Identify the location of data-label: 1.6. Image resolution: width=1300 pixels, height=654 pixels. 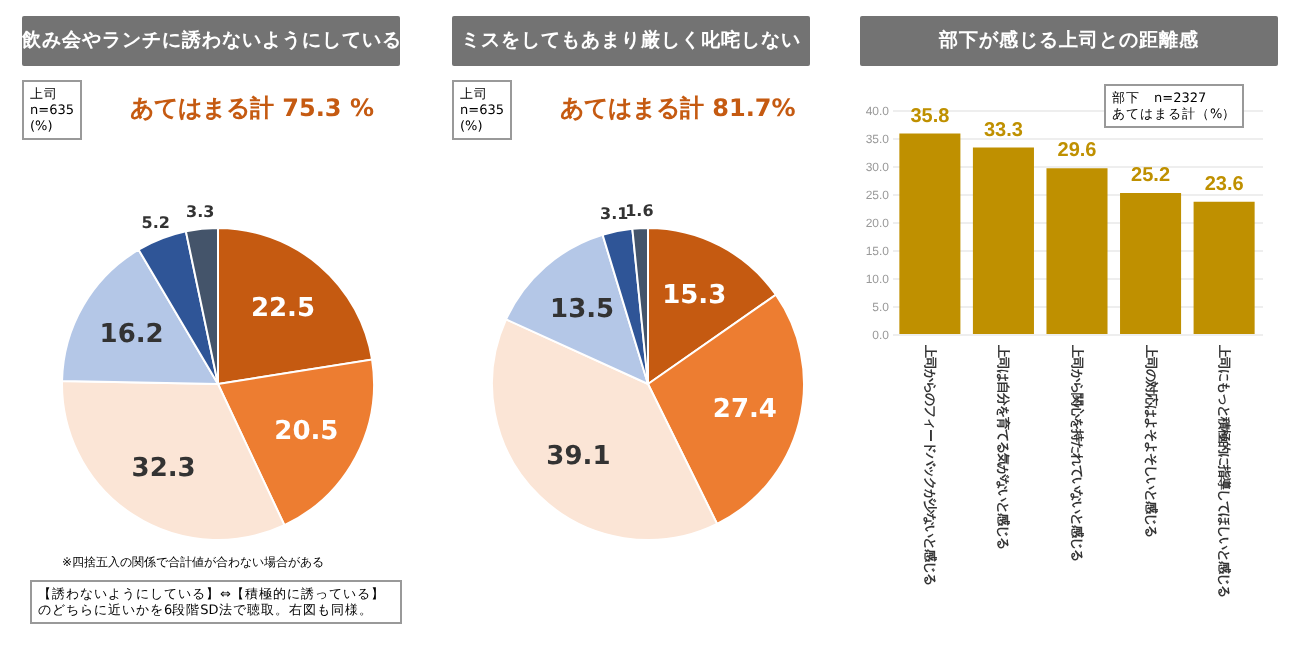
(640, 211).